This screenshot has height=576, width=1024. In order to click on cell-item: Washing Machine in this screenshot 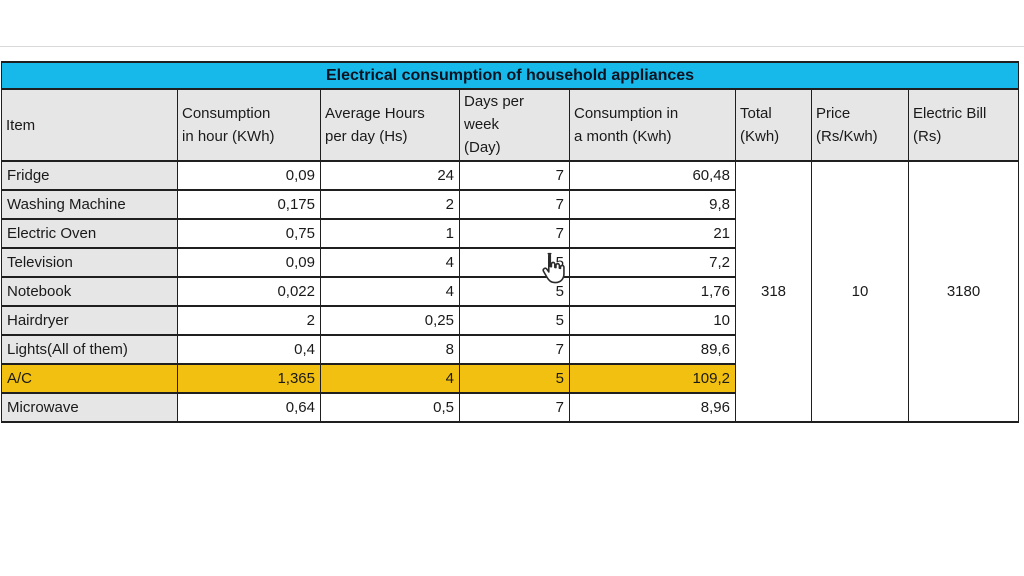, I will do `click(89, 204)`.